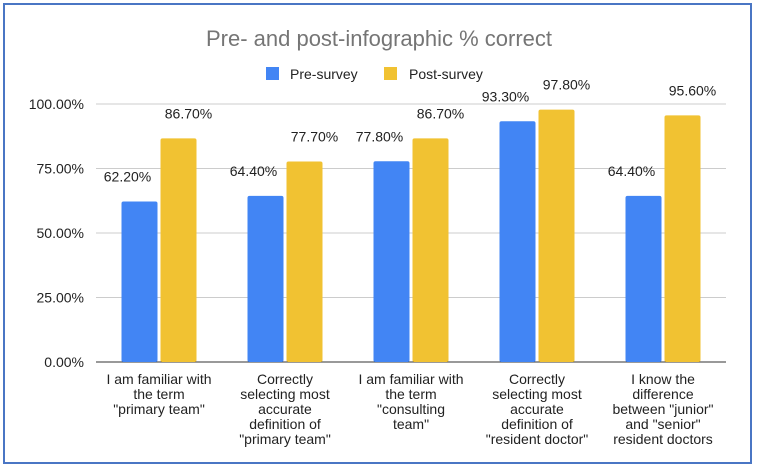 The height and width of the screenshot is (469, 757). I want to click on legend-swatch-pre-survey, so click(272, 73).